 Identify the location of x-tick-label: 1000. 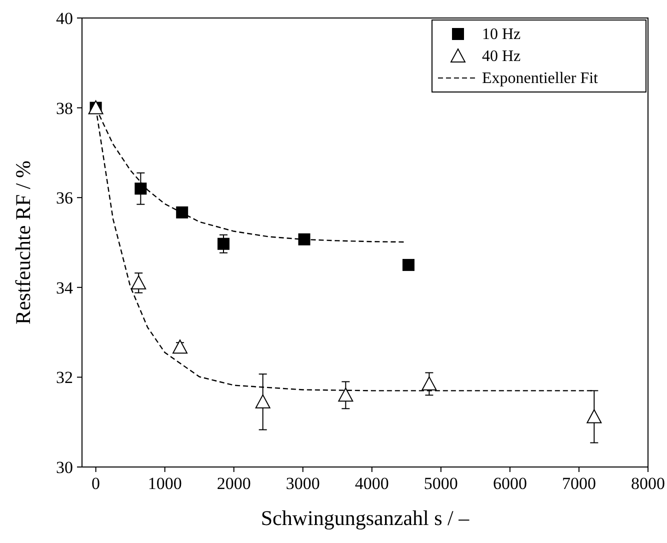
(165, 483).